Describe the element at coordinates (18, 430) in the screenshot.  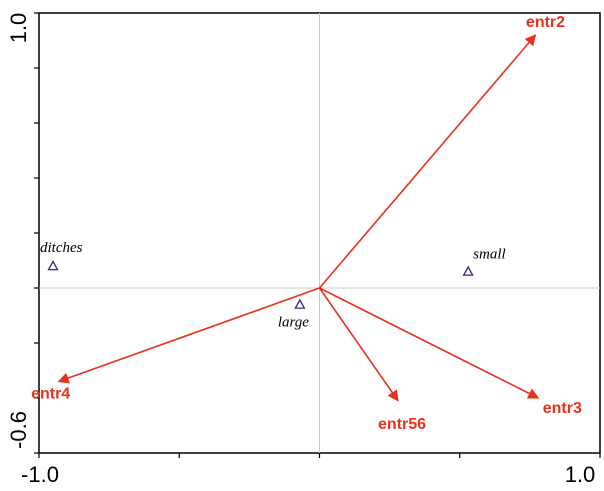
I see `y-tick-label-min: -0.6` at that location.